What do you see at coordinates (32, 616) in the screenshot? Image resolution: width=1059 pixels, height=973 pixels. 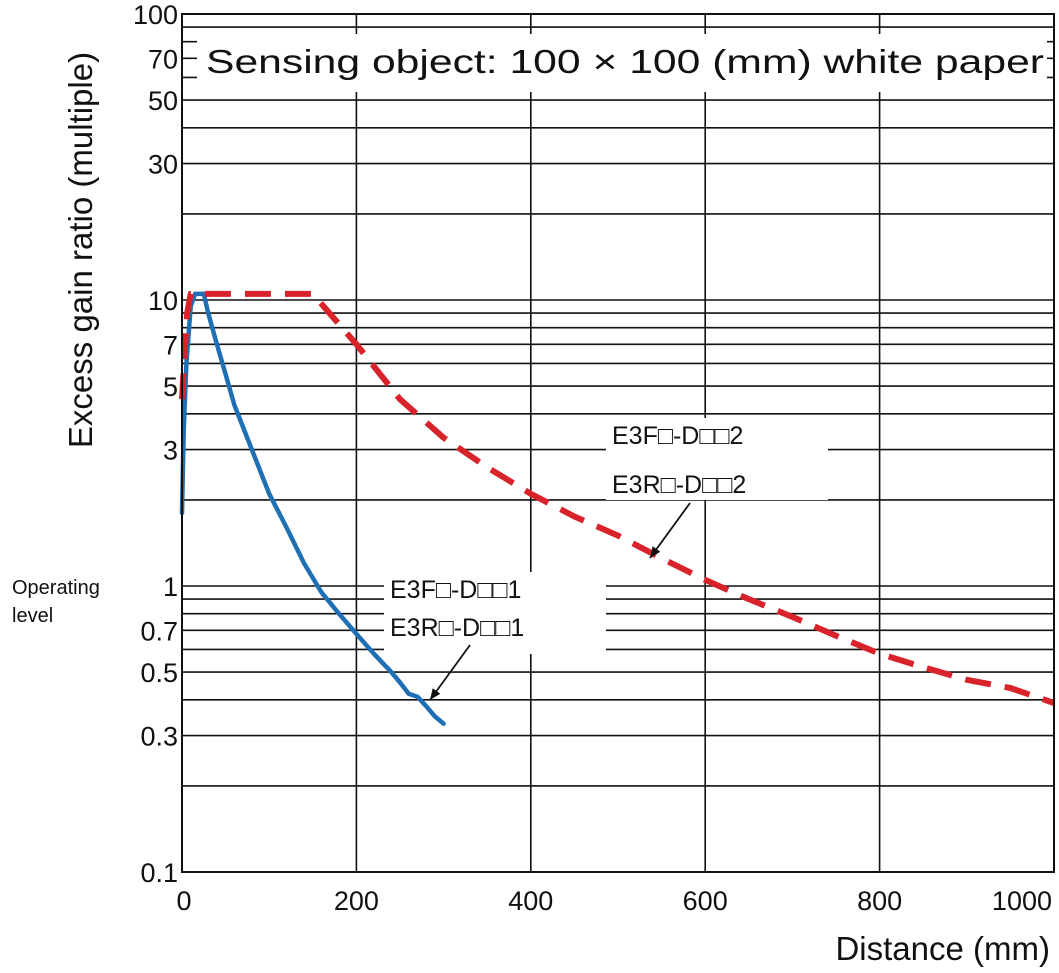 I see `operating-level-label-2: level` at bounding box center [32, 616].